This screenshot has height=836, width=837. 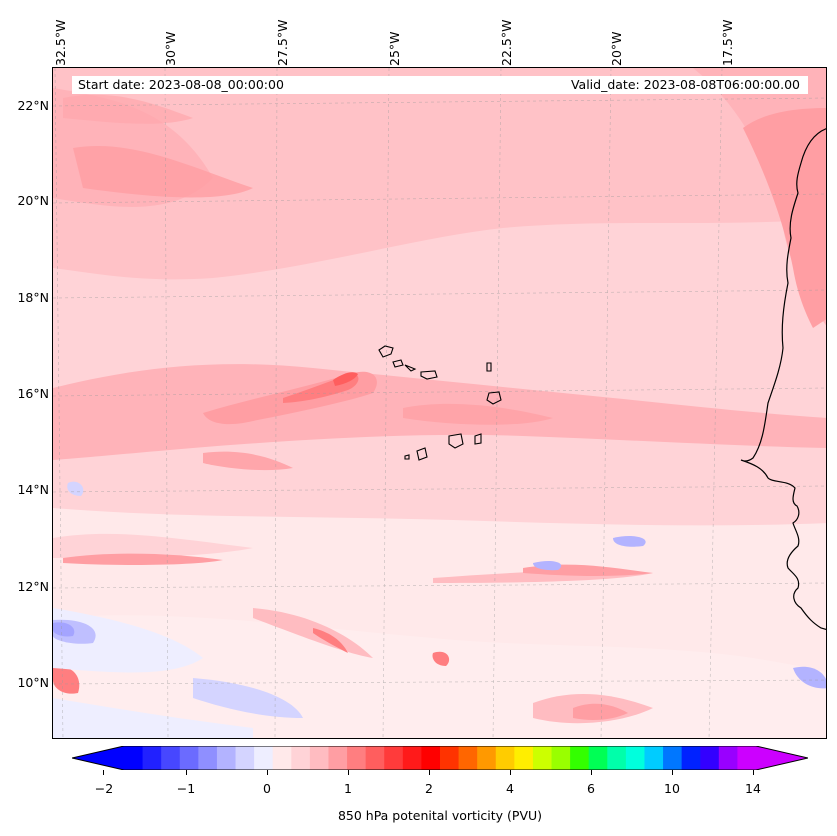 I want to click on field-negative-sw, so click(x=128, y=640).